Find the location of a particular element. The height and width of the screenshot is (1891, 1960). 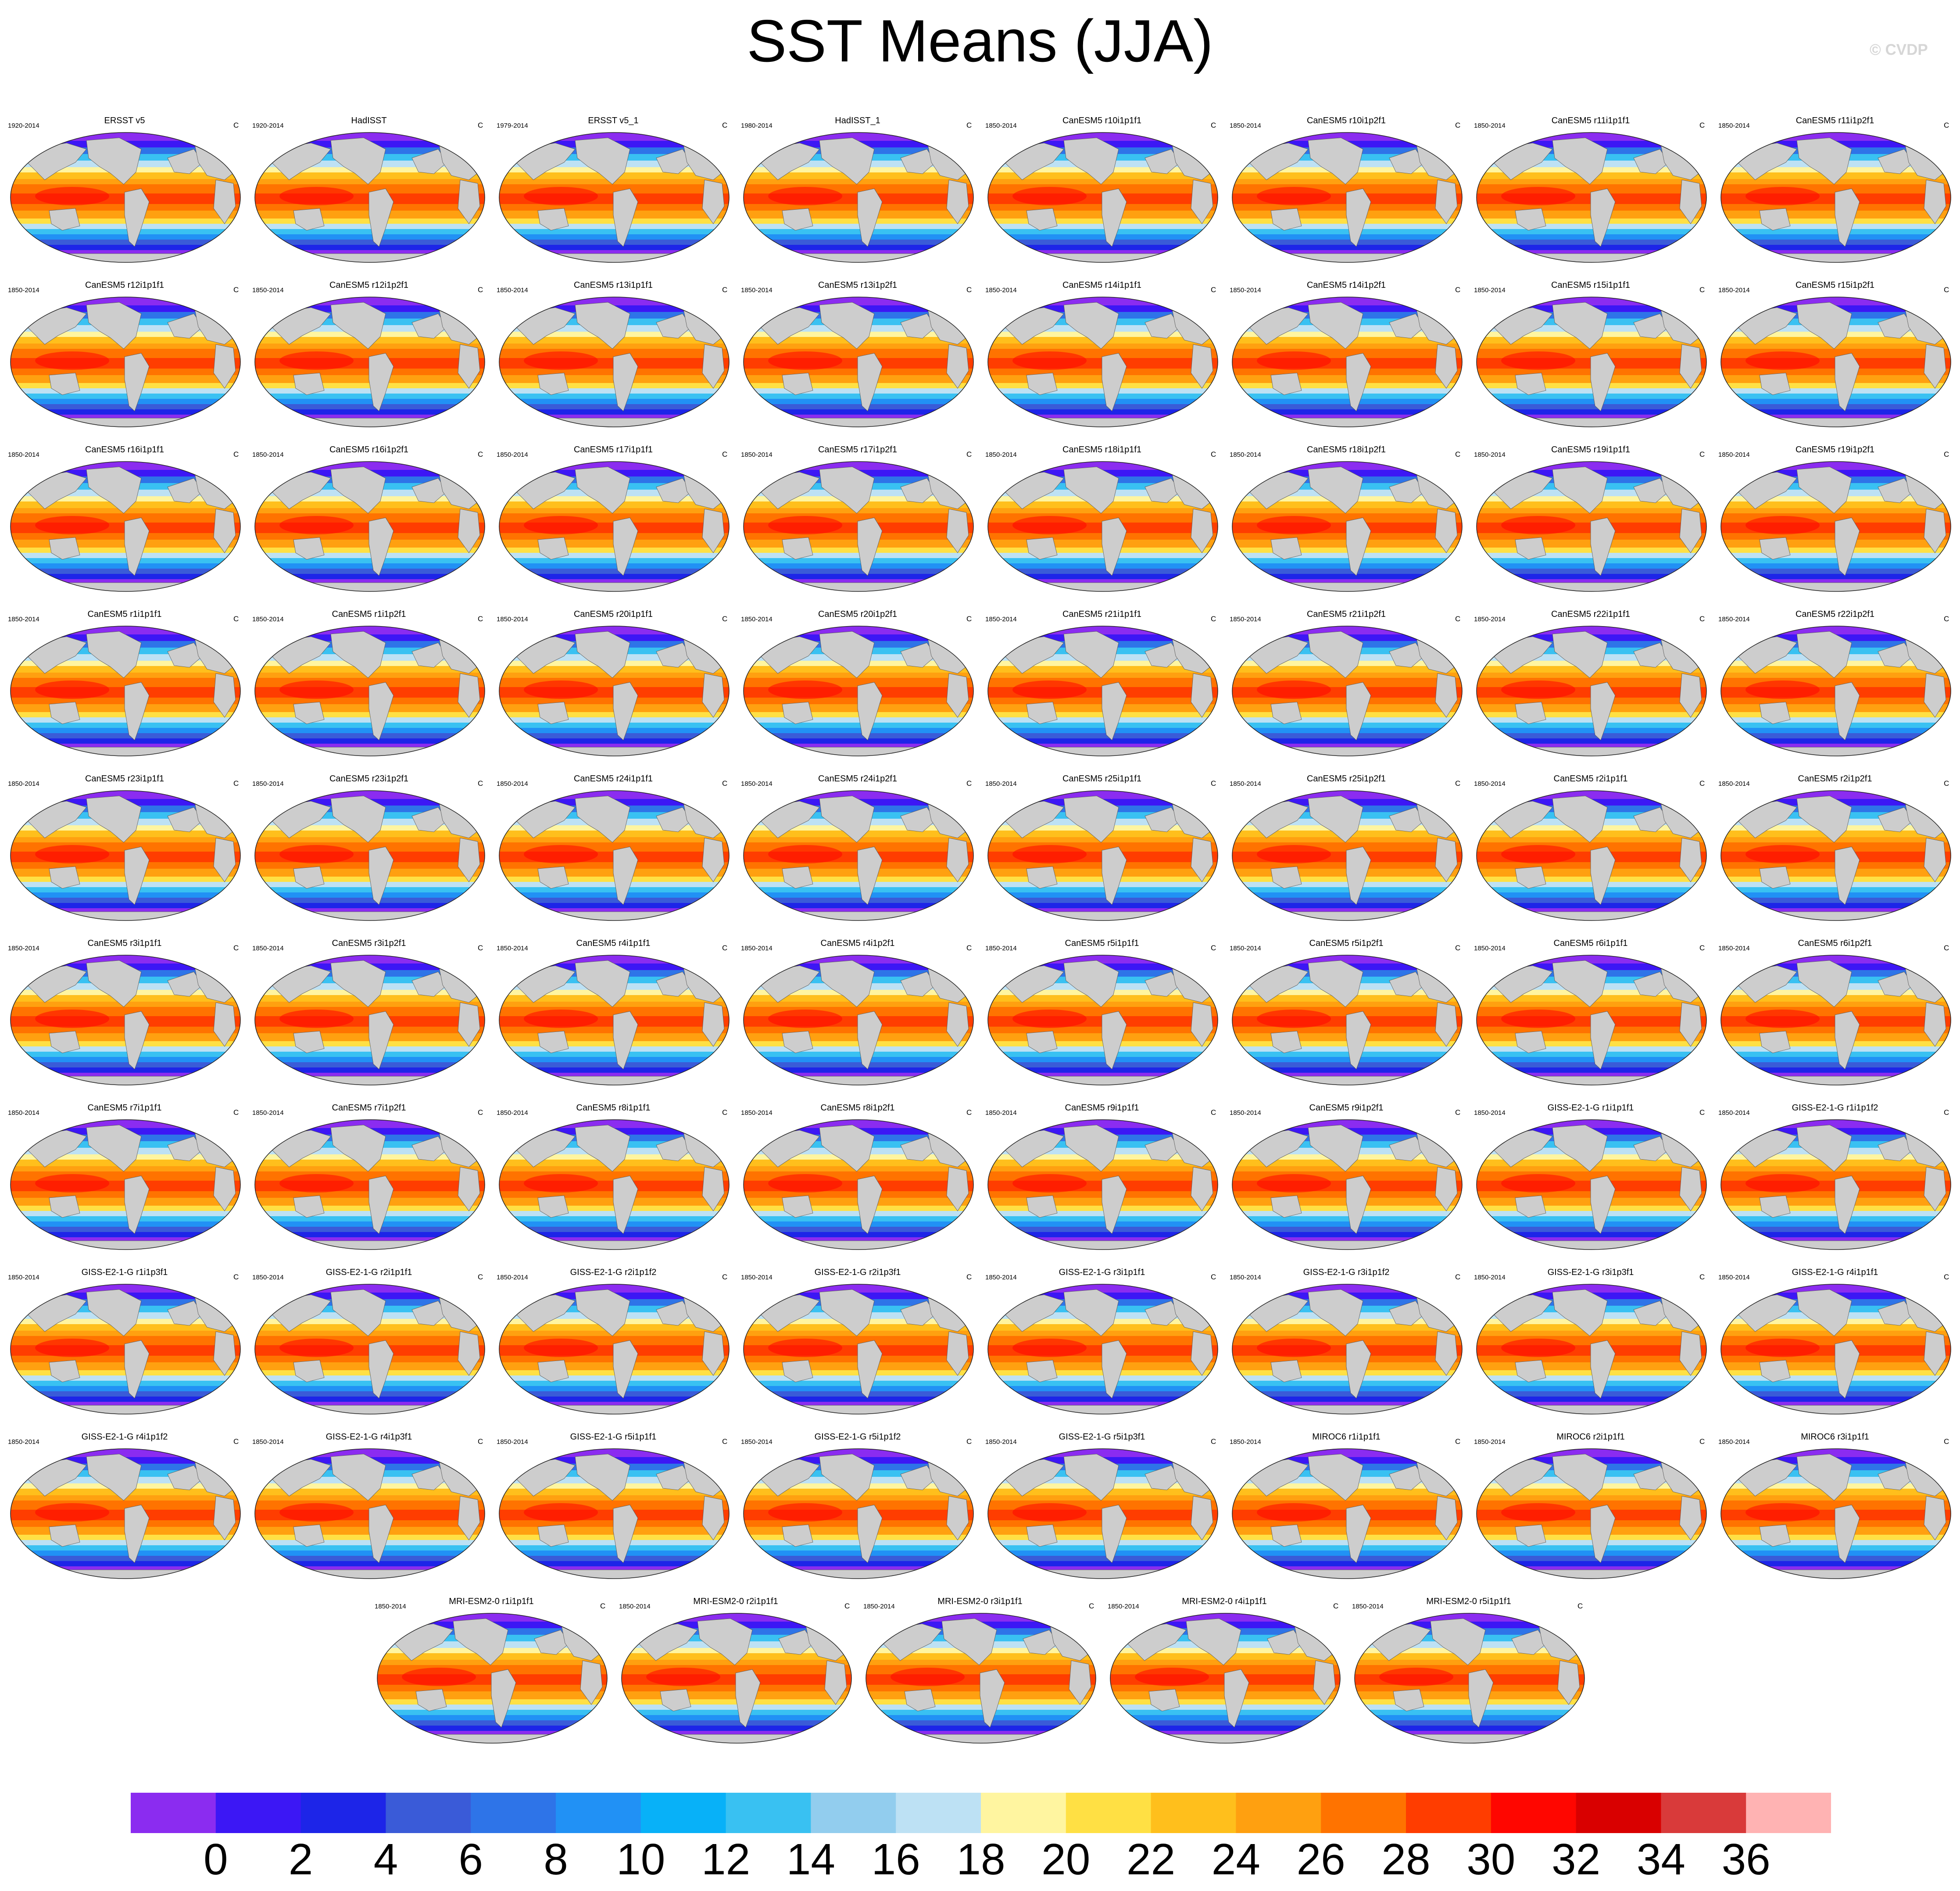

map-panel: CanESM5 r11i1p1f1 1850-2014 C is located at coordinates (1590, 193).